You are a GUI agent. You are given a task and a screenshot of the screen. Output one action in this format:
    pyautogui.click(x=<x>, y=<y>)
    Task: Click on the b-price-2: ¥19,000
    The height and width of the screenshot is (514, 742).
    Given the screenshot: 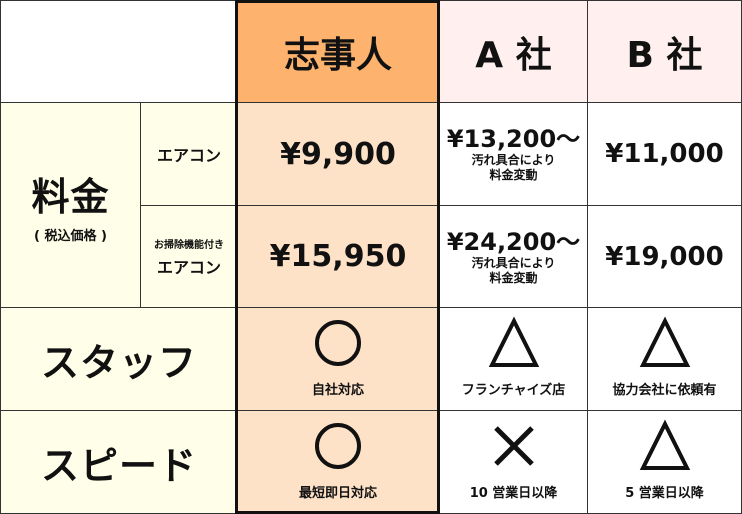 What is the action you would take?
    pyautogui.click(x=664, y=256)
    